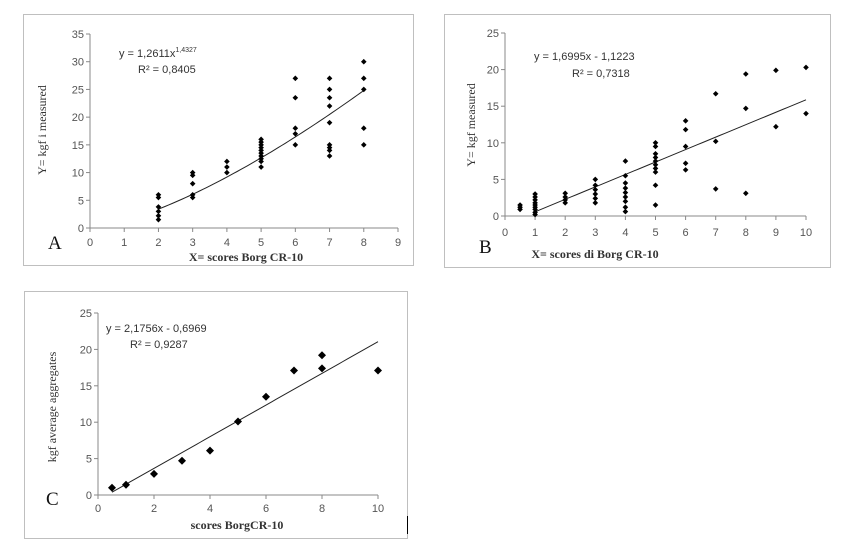 The image size is (860, 557). I want to click on r-squared-label: R² = 0,7318, so click(601, 74).